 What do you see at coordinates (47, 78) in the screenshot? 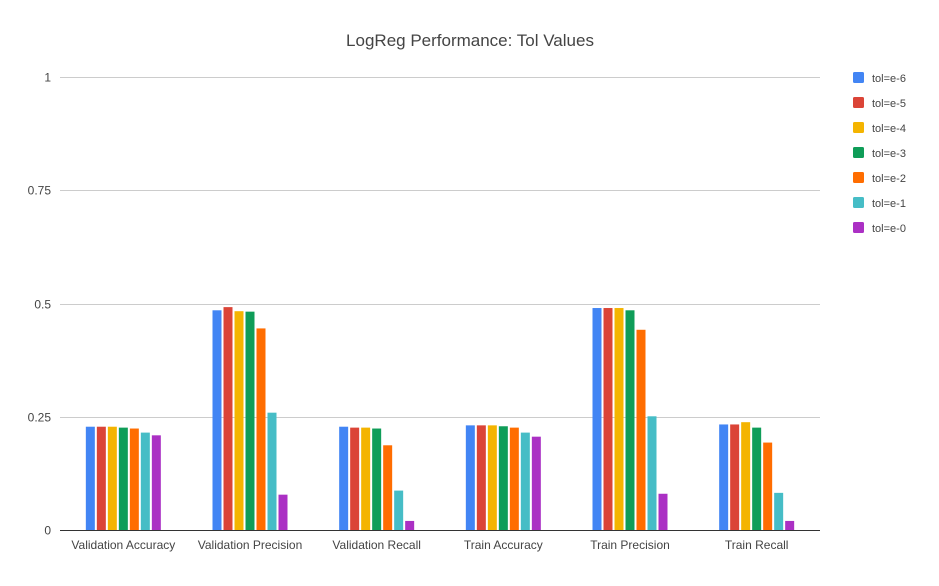
I see `y-tick-label: 1` at bounding box center [47, 78].